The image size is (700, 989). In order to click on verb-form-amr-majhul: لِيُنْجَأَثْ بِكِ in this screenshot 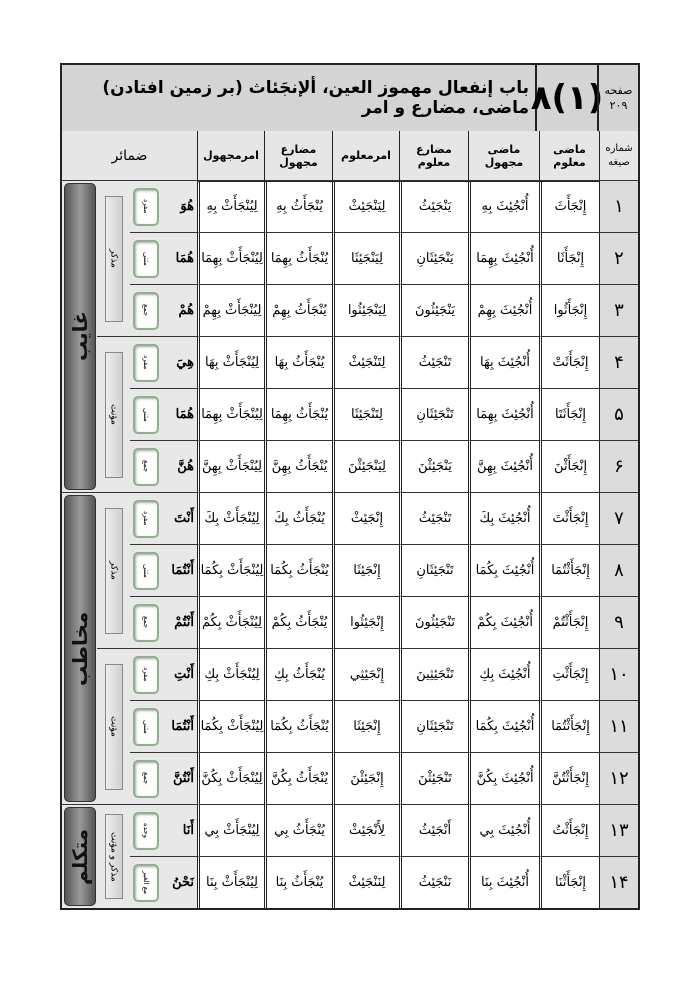, I will do `click(230, 674)`.